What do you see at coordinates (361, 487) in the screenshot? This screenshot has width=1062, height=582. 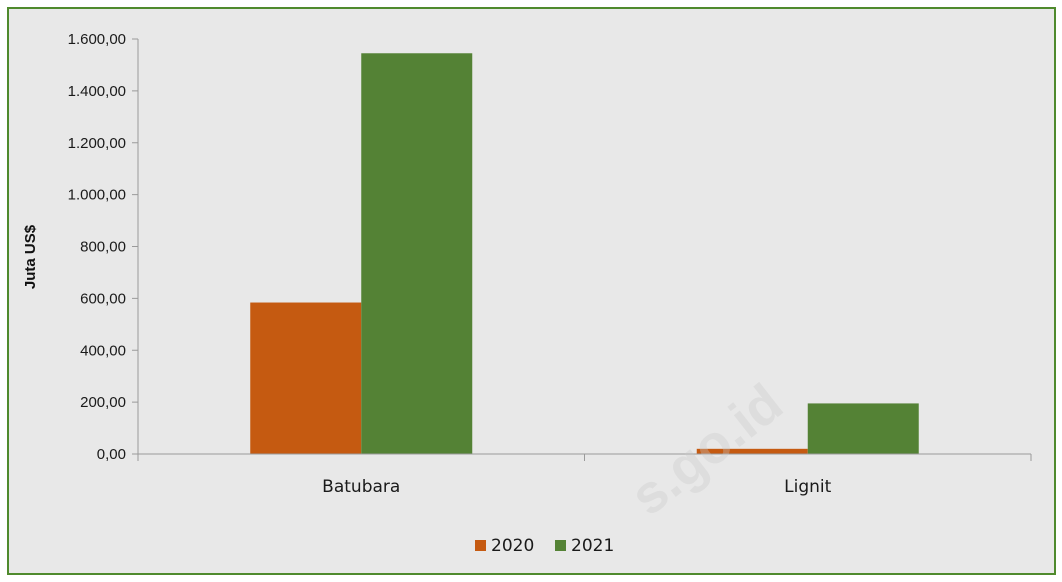 I see `x-category-label: Batubara` at bounding box center [361, 487].